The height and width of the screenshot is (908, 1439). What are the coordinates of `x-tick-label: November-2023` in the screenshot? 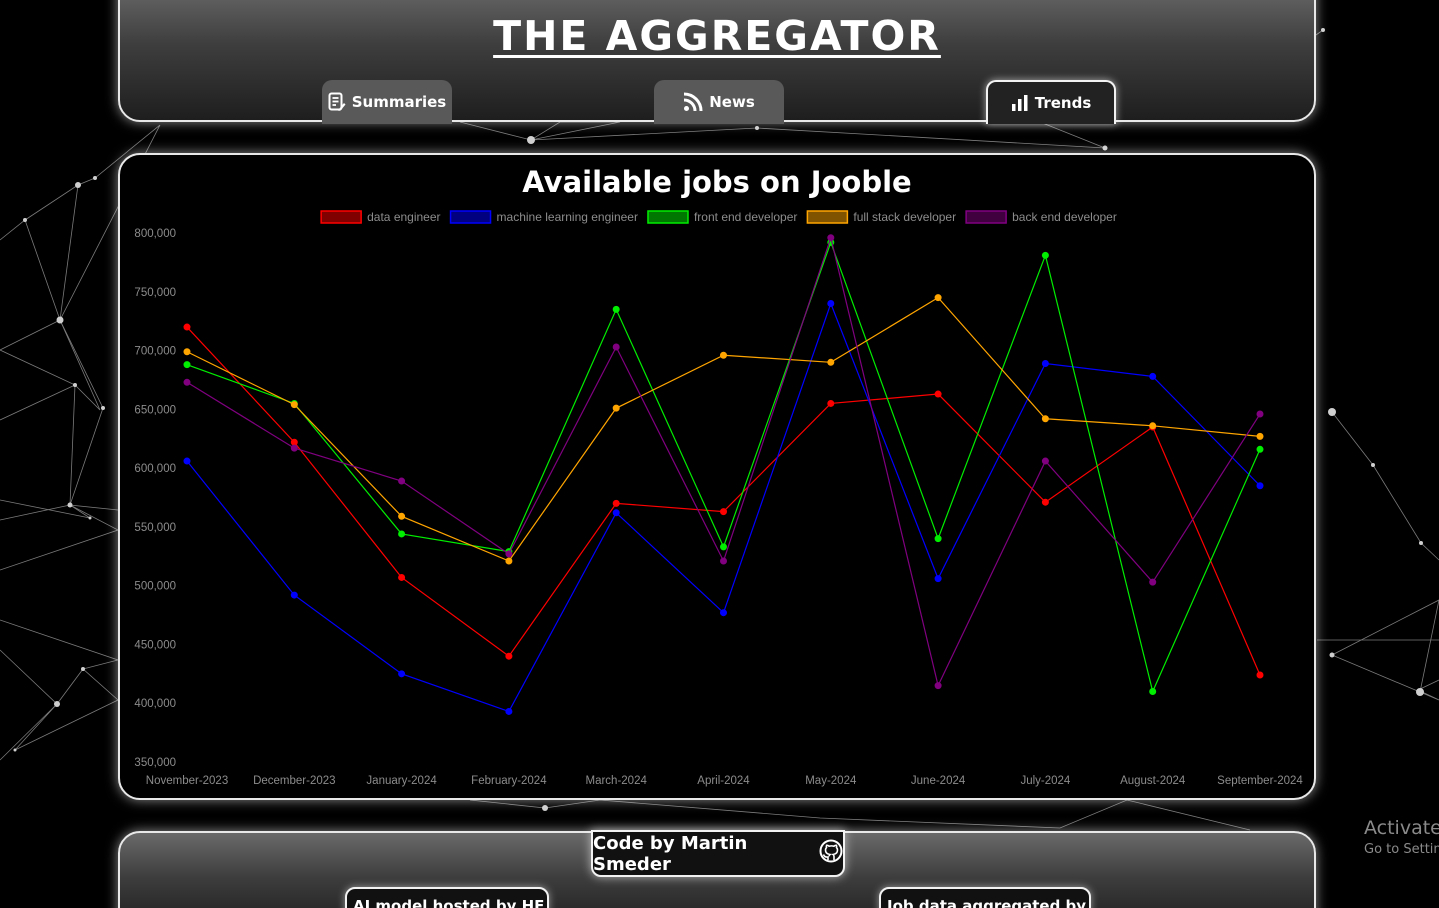 It's located at (187, 781).